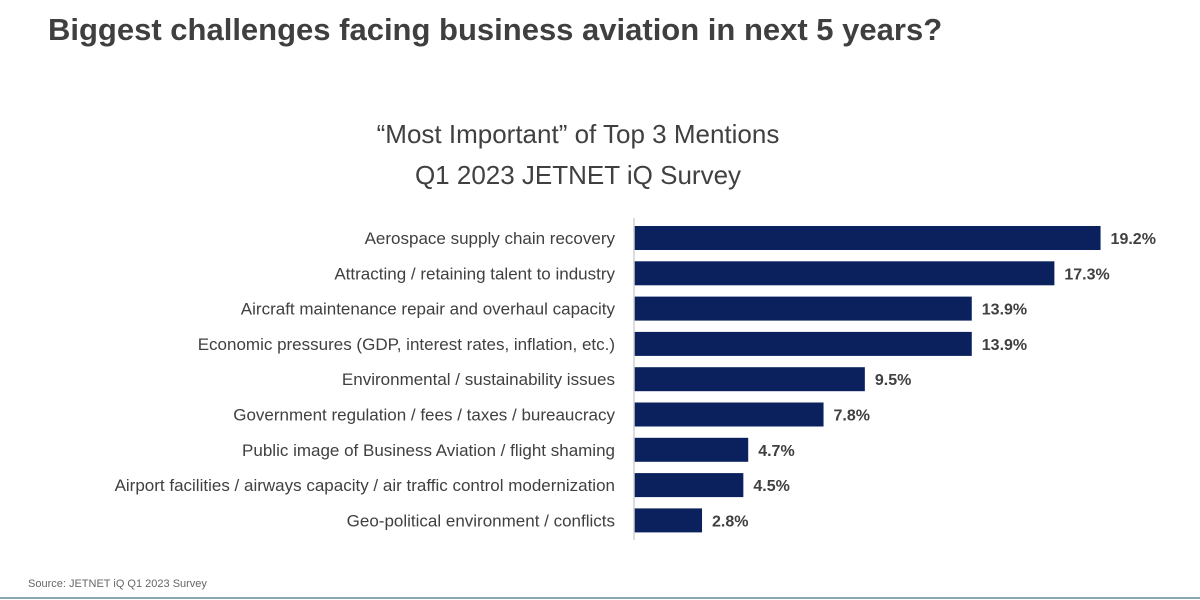  Describe the element at coordinates (1133, 239) in the screenshot. I see `data-label: 19.2%` at that location.